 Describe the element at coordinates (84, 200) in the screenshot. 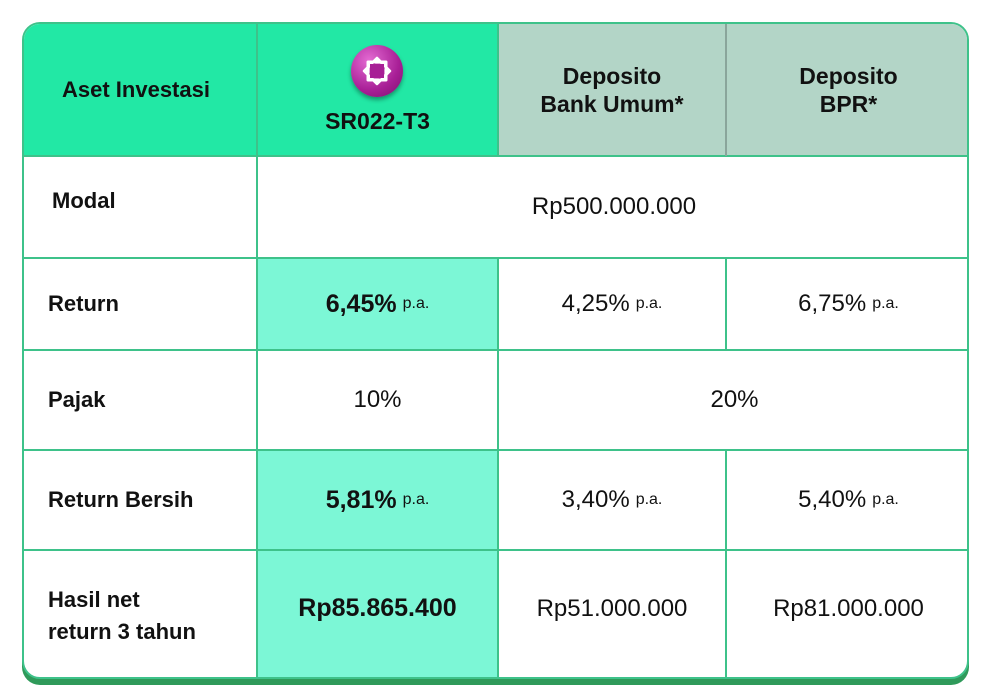

I see `modal-label-text: Modal` at that location.